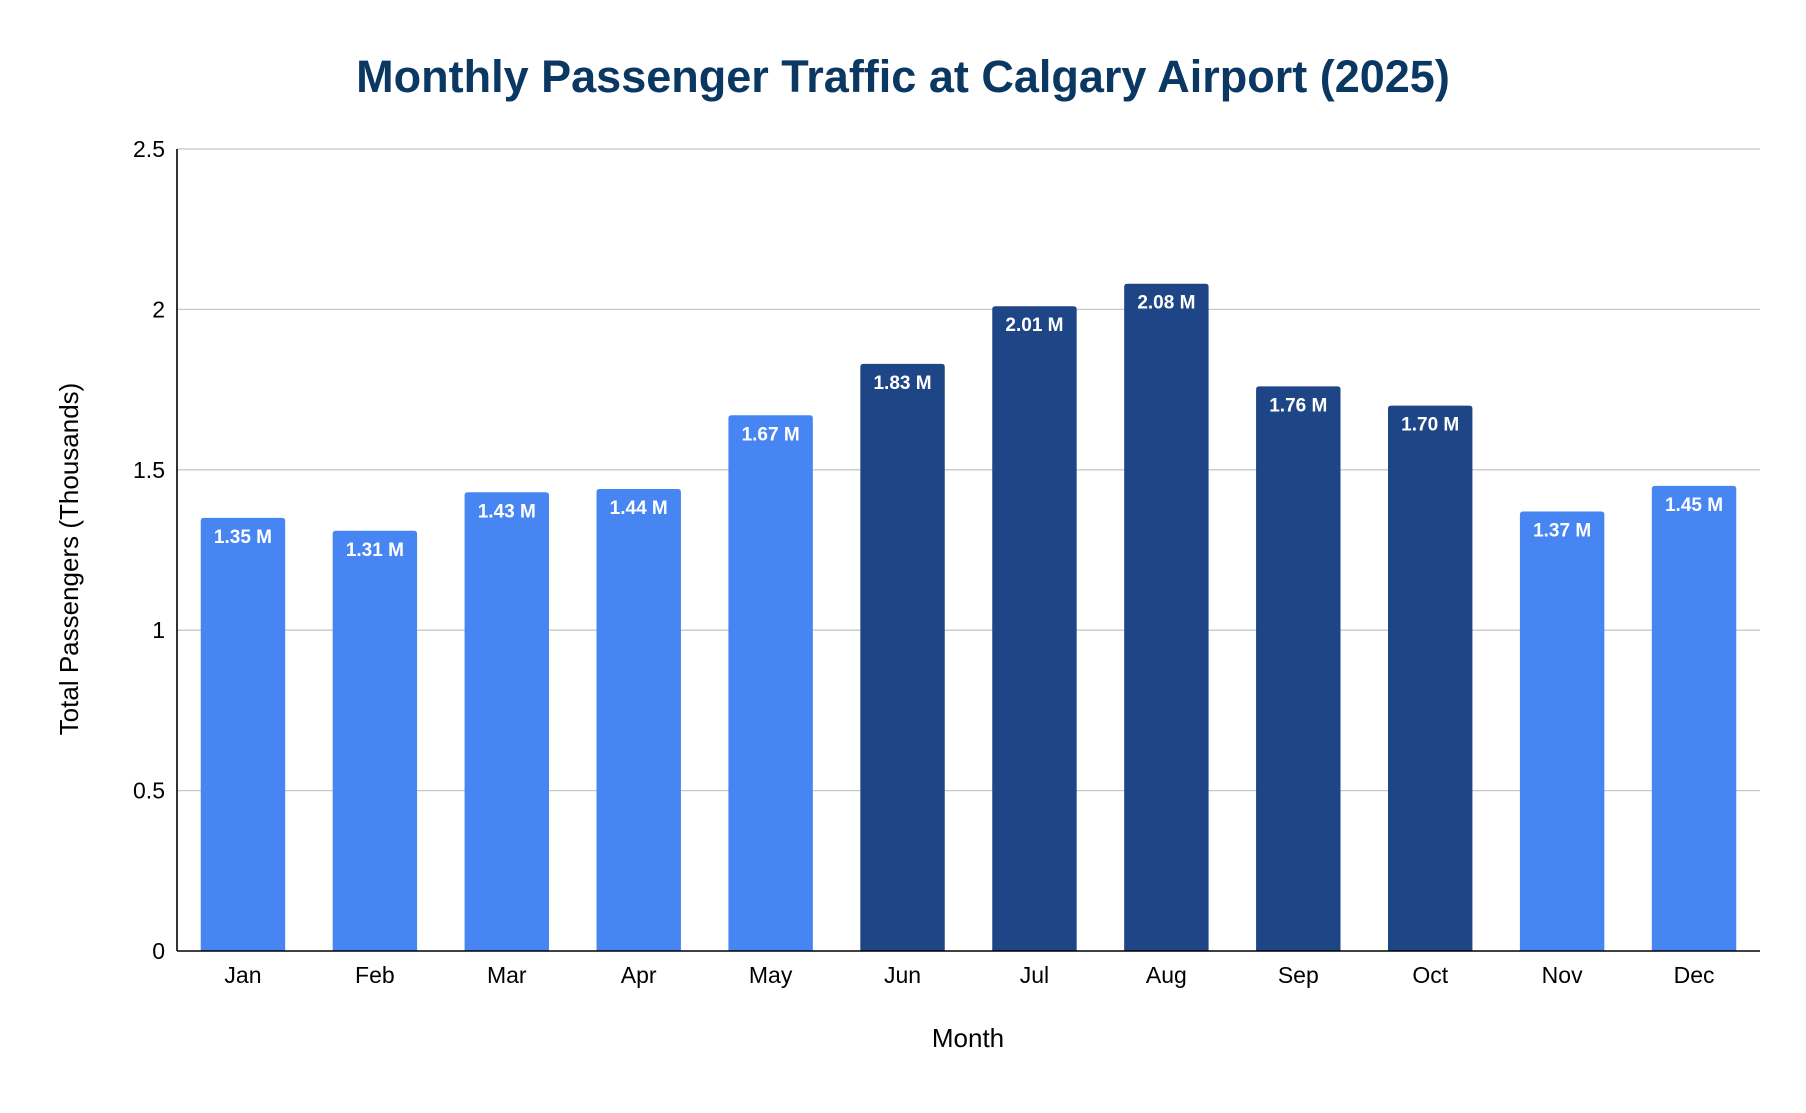 The height and width of the screenshot is (1113, 1806). I want to click on bar-group: 2.08 M, so click(1166, 617).